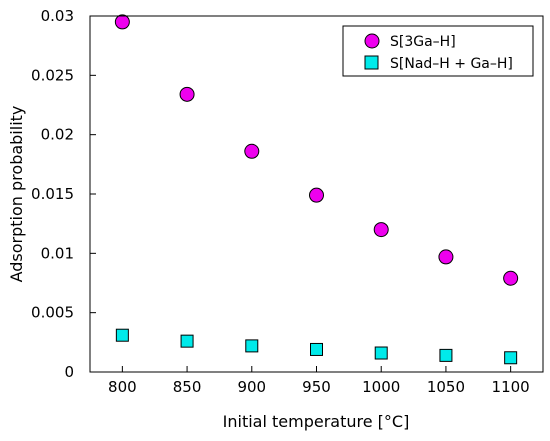 The width and height of the screenshot is (550, 441). What do you see at coordinates (52, 75) in the screenshot?
I see `y-tick-label: 0.025` at bounding box center [52, 75].